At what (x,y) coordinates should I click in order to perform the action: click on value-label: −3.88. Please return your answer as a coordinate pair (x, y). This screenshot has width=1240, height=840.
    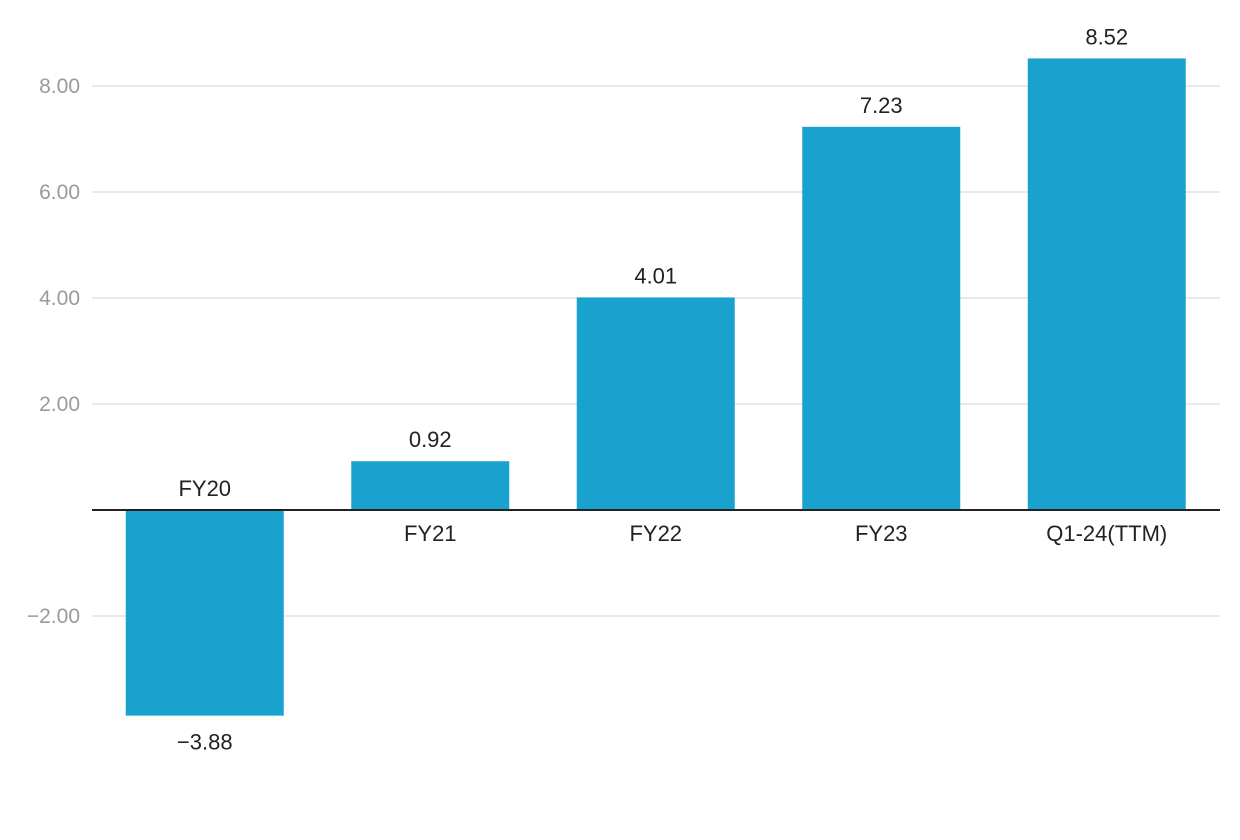
    Looking at the image, I should click on (205, 742).